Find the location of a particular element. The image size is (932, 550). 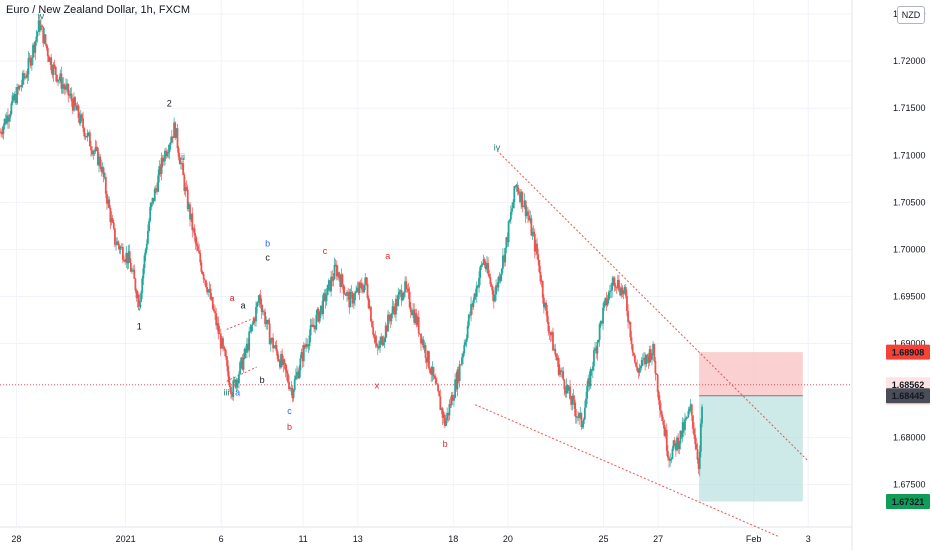

chart-title: Euro / New Zealand Dollar, 1h, FXCM is located at coordinates (98, 10).